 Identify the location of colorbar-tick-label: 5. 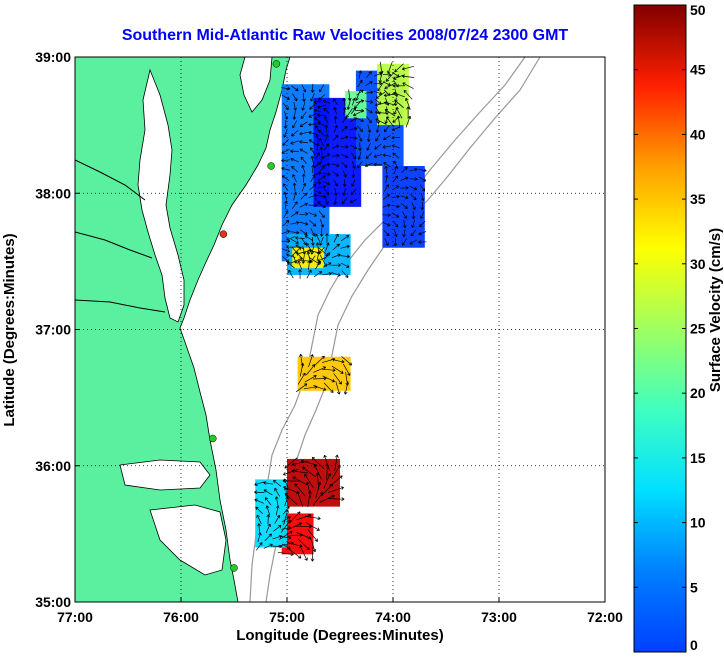
(694, 587).